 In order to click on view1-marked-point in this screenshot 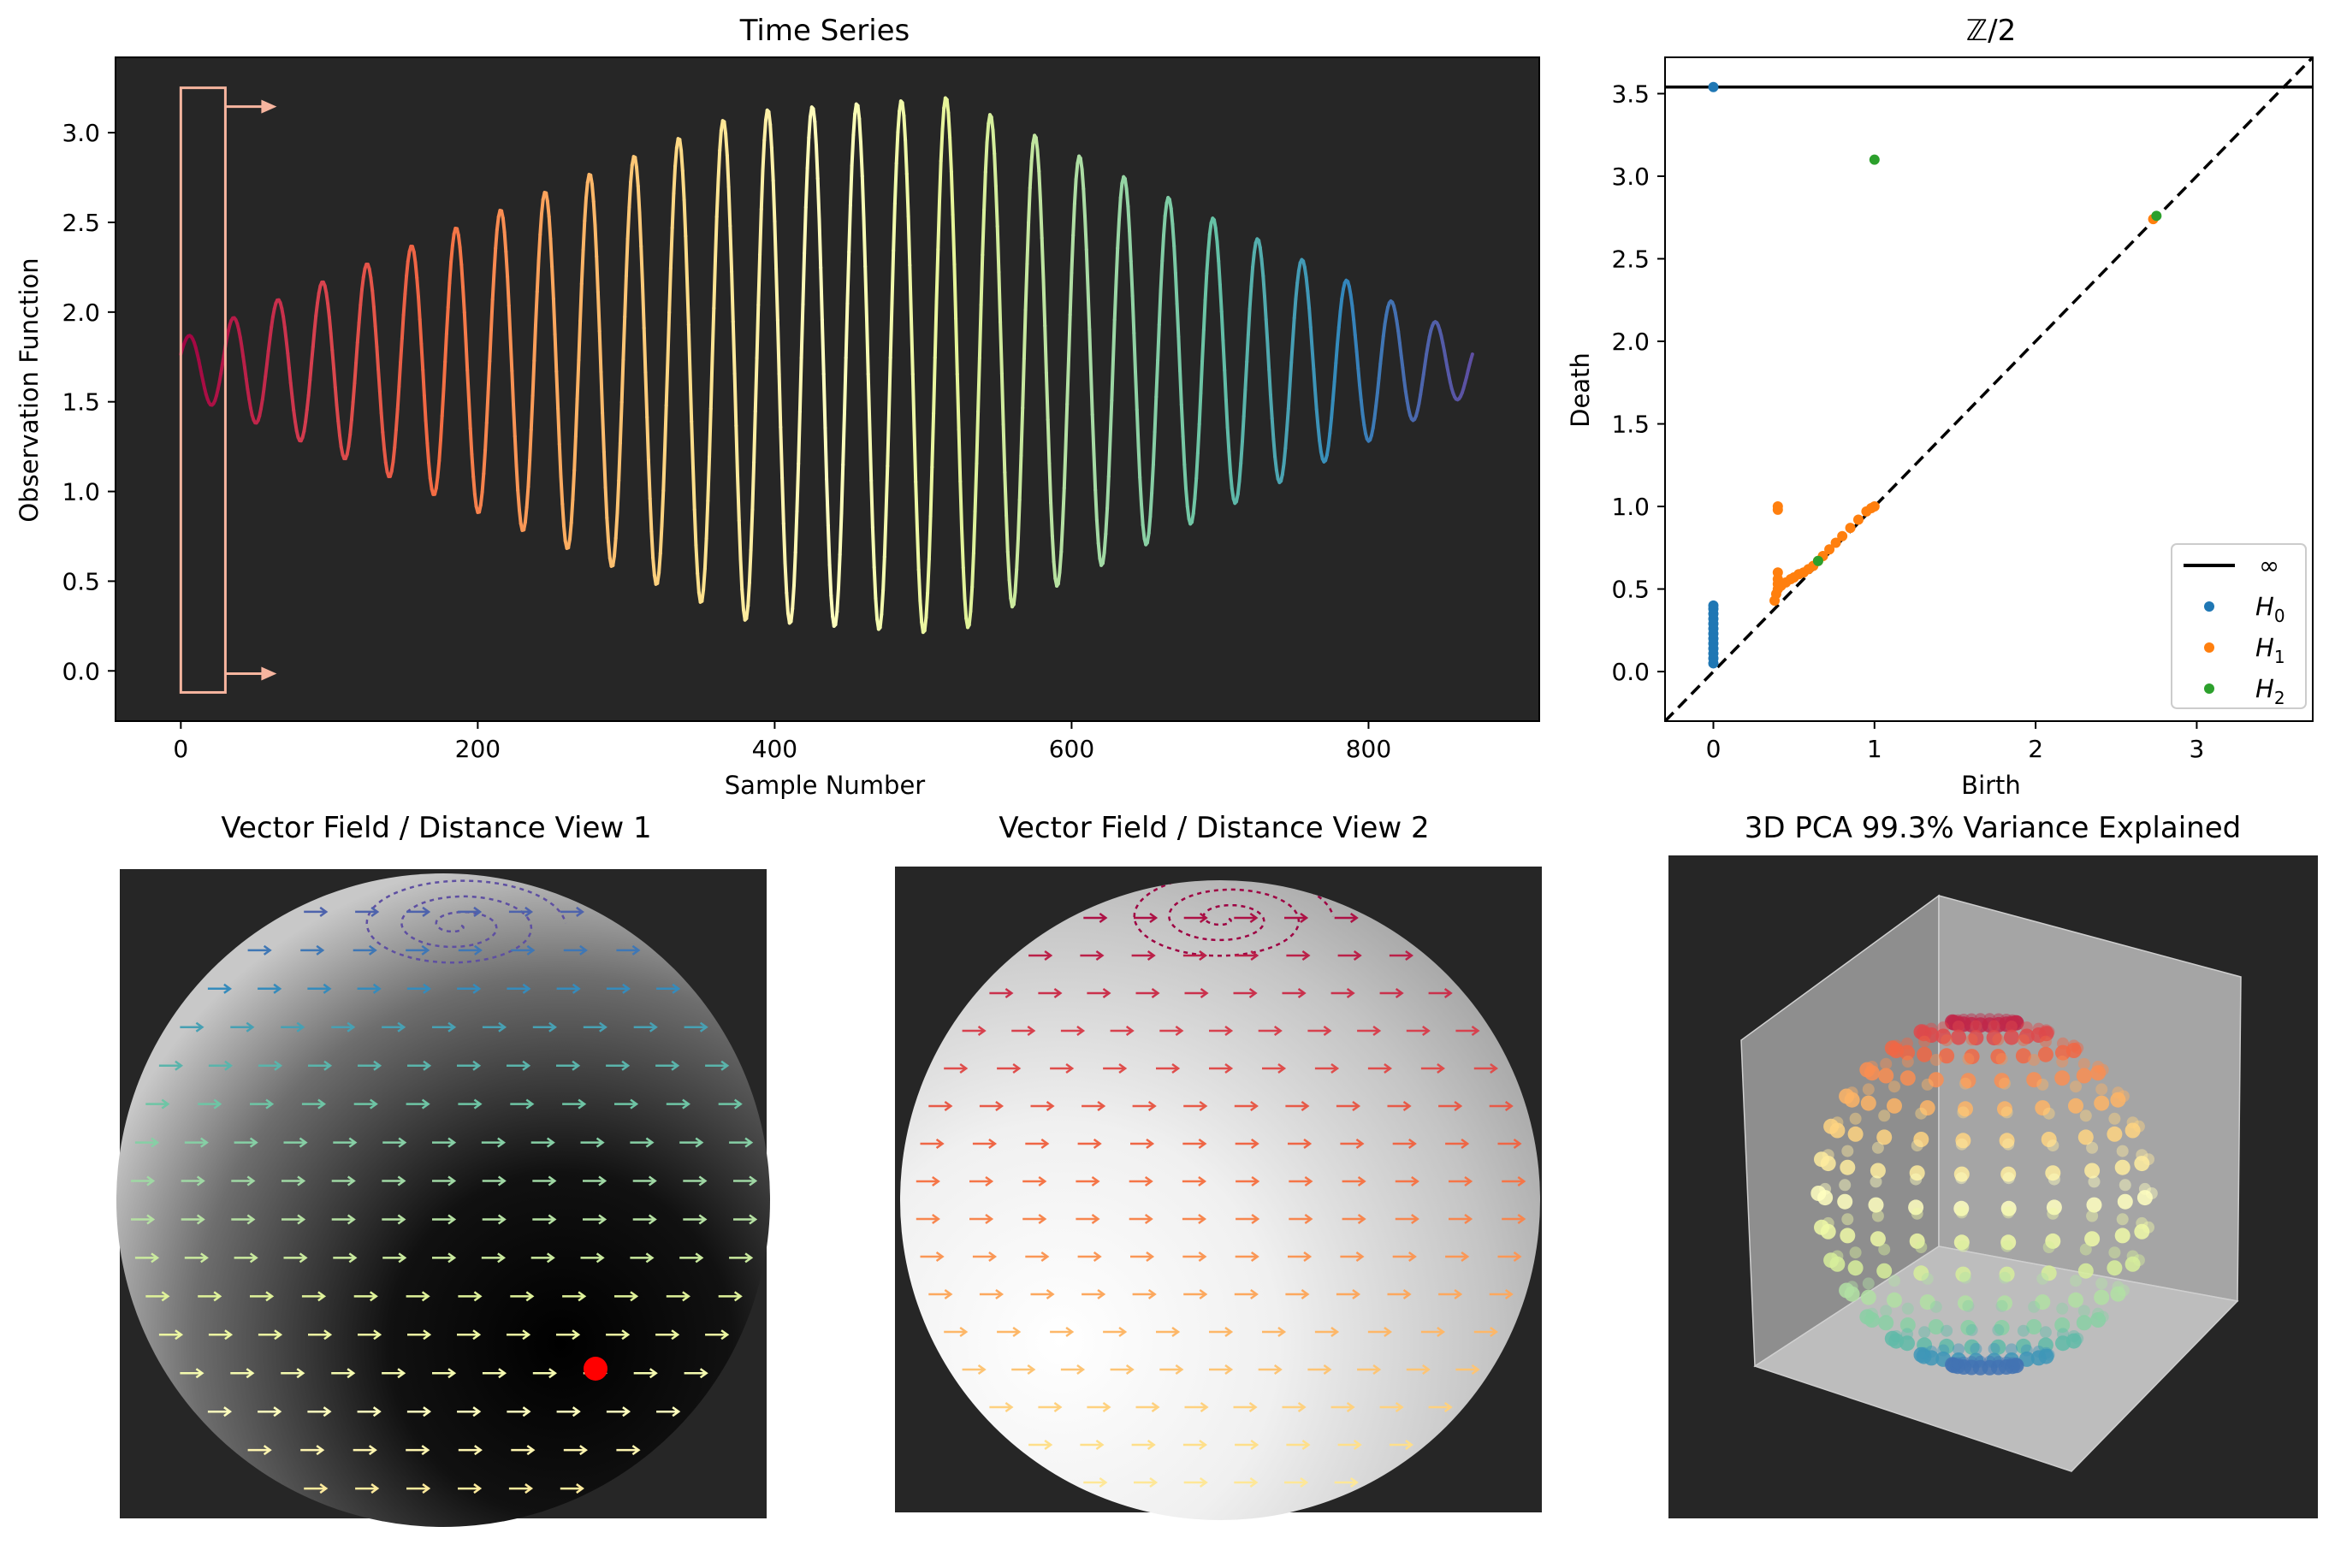, I will do `click(595, 1369)`.